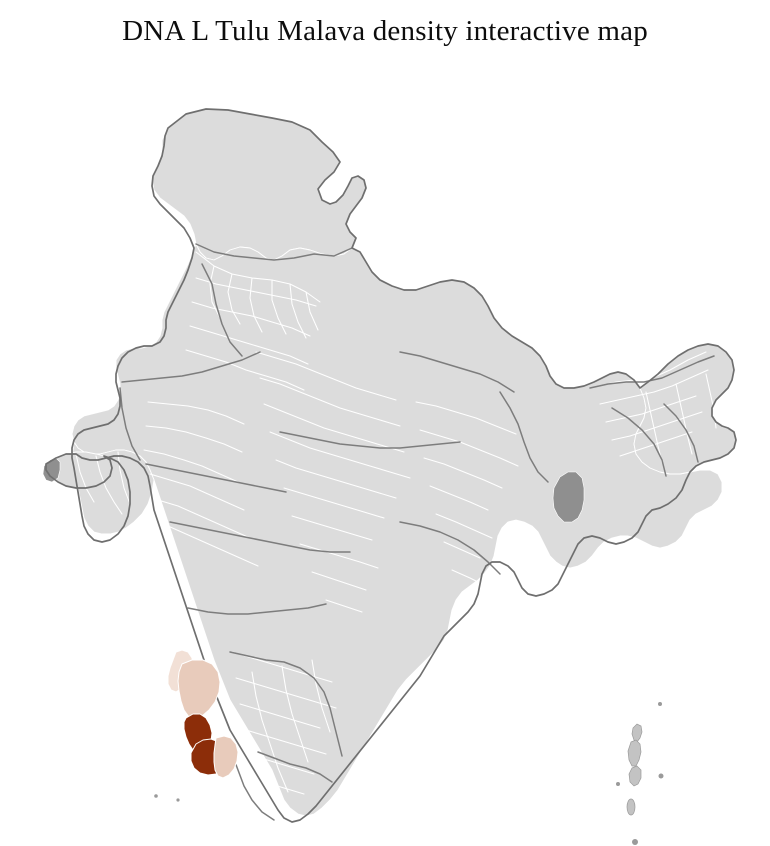 Image resolution: width=770 pixels, height=846 pixels. What do you see at coordinates (199, 689) in the screenshot?
I see `region-uttara-kannada` at bounding box center [199, 689].